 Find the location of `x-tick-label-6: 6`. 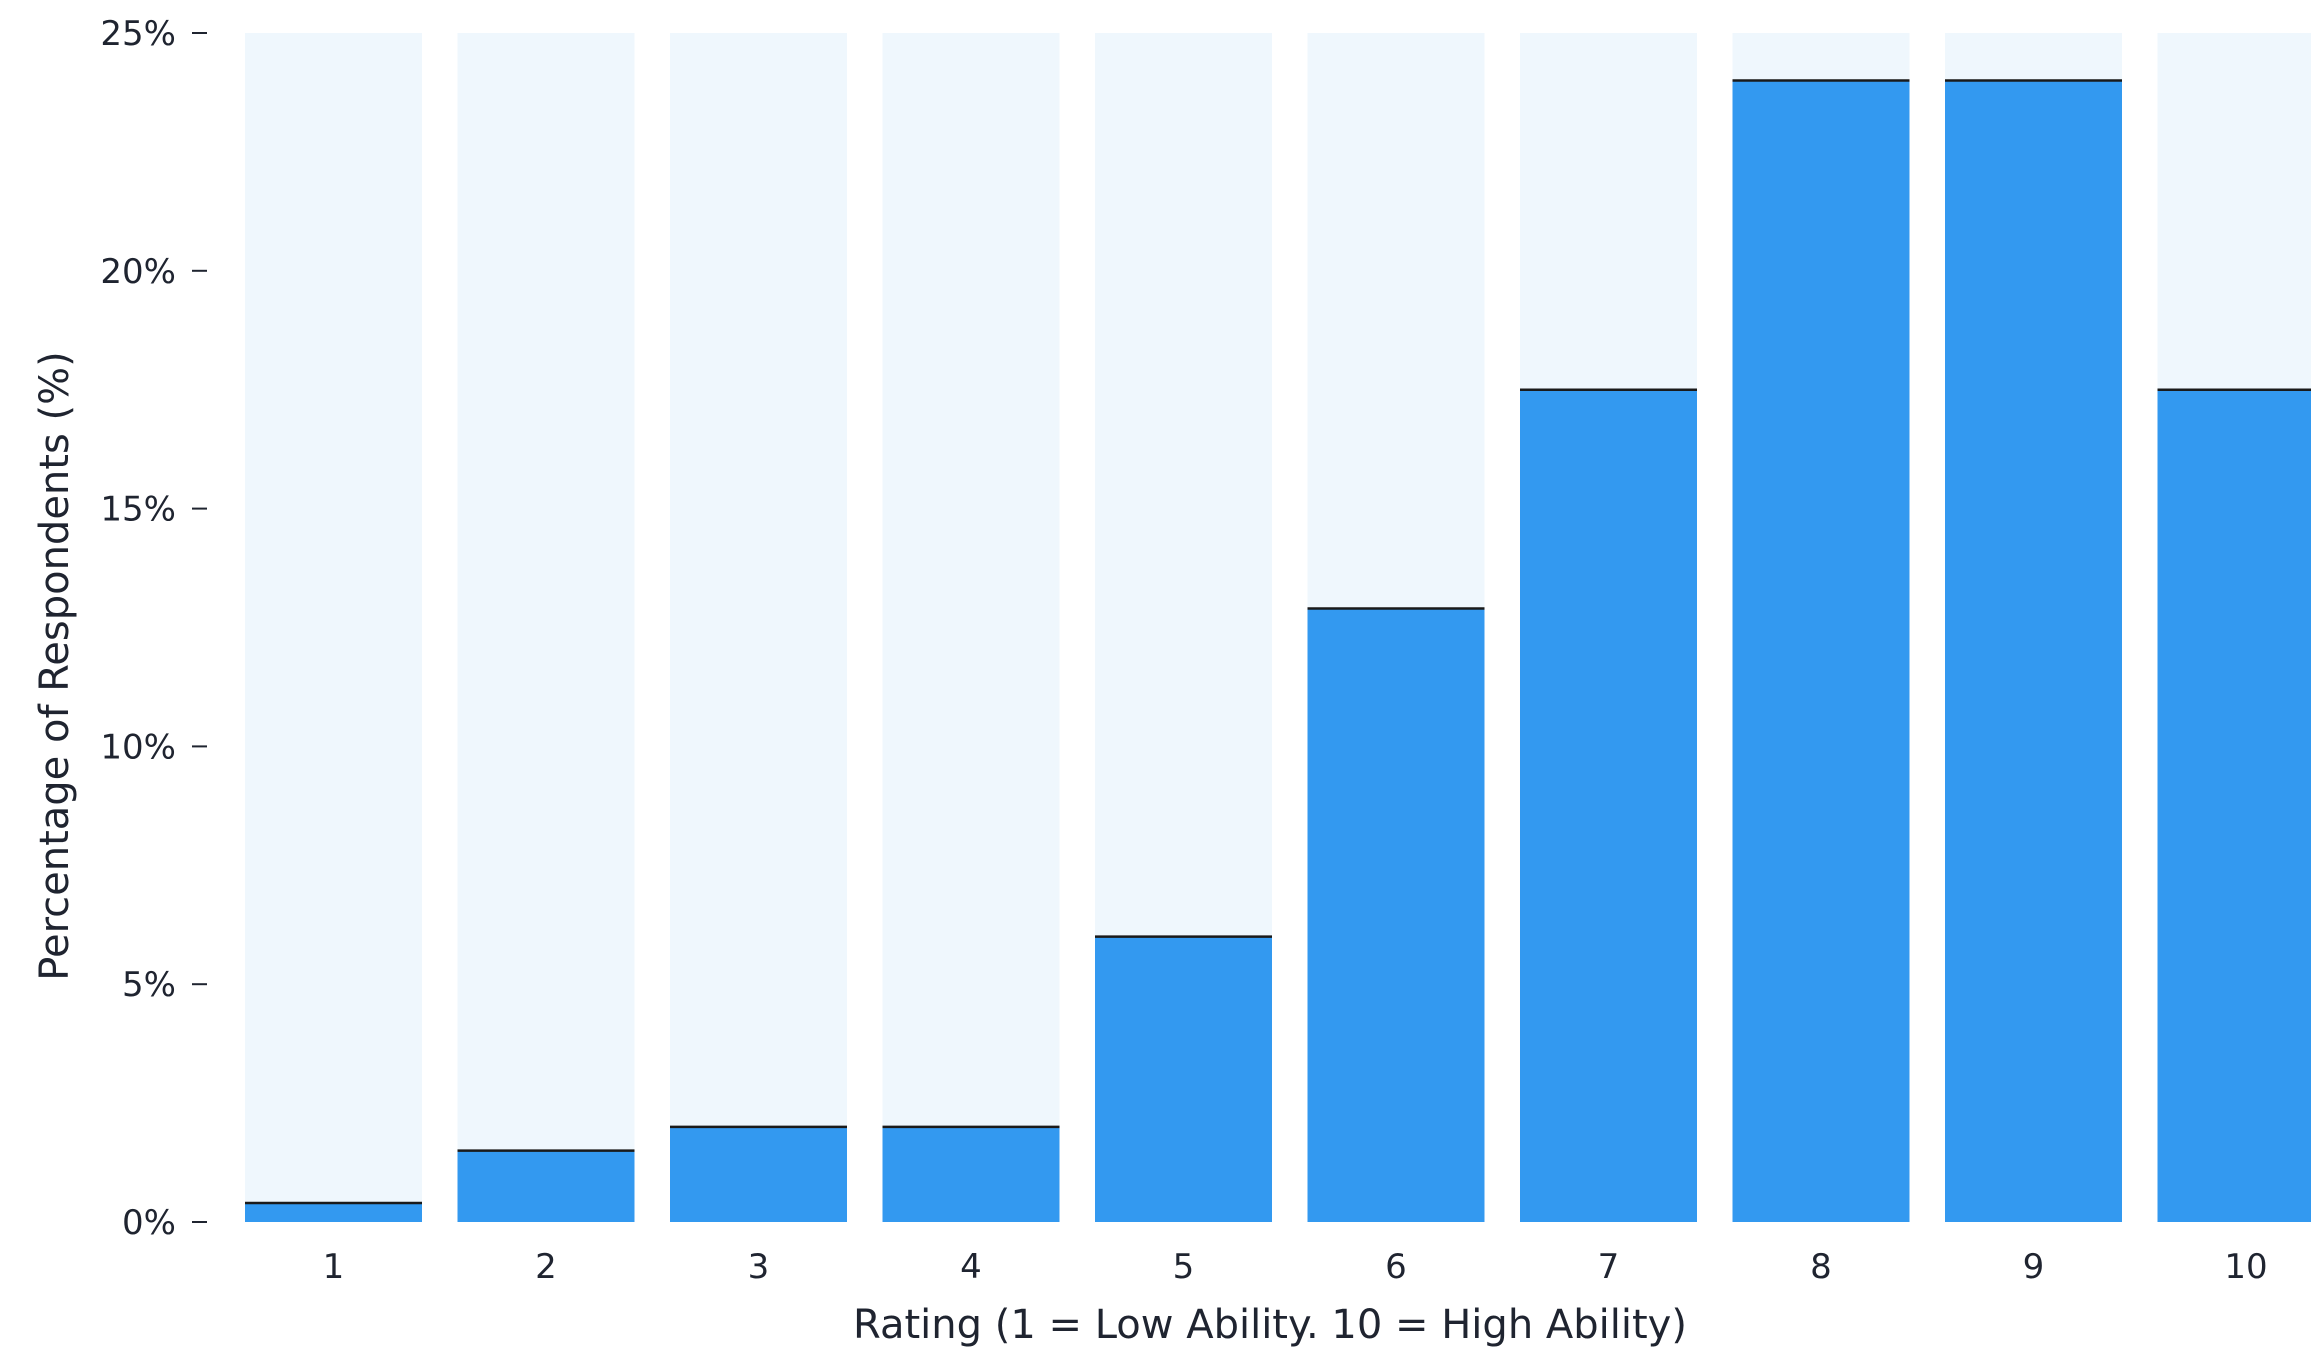

x-tick-label-6: 6 is located at coordinates (1396, 1267).